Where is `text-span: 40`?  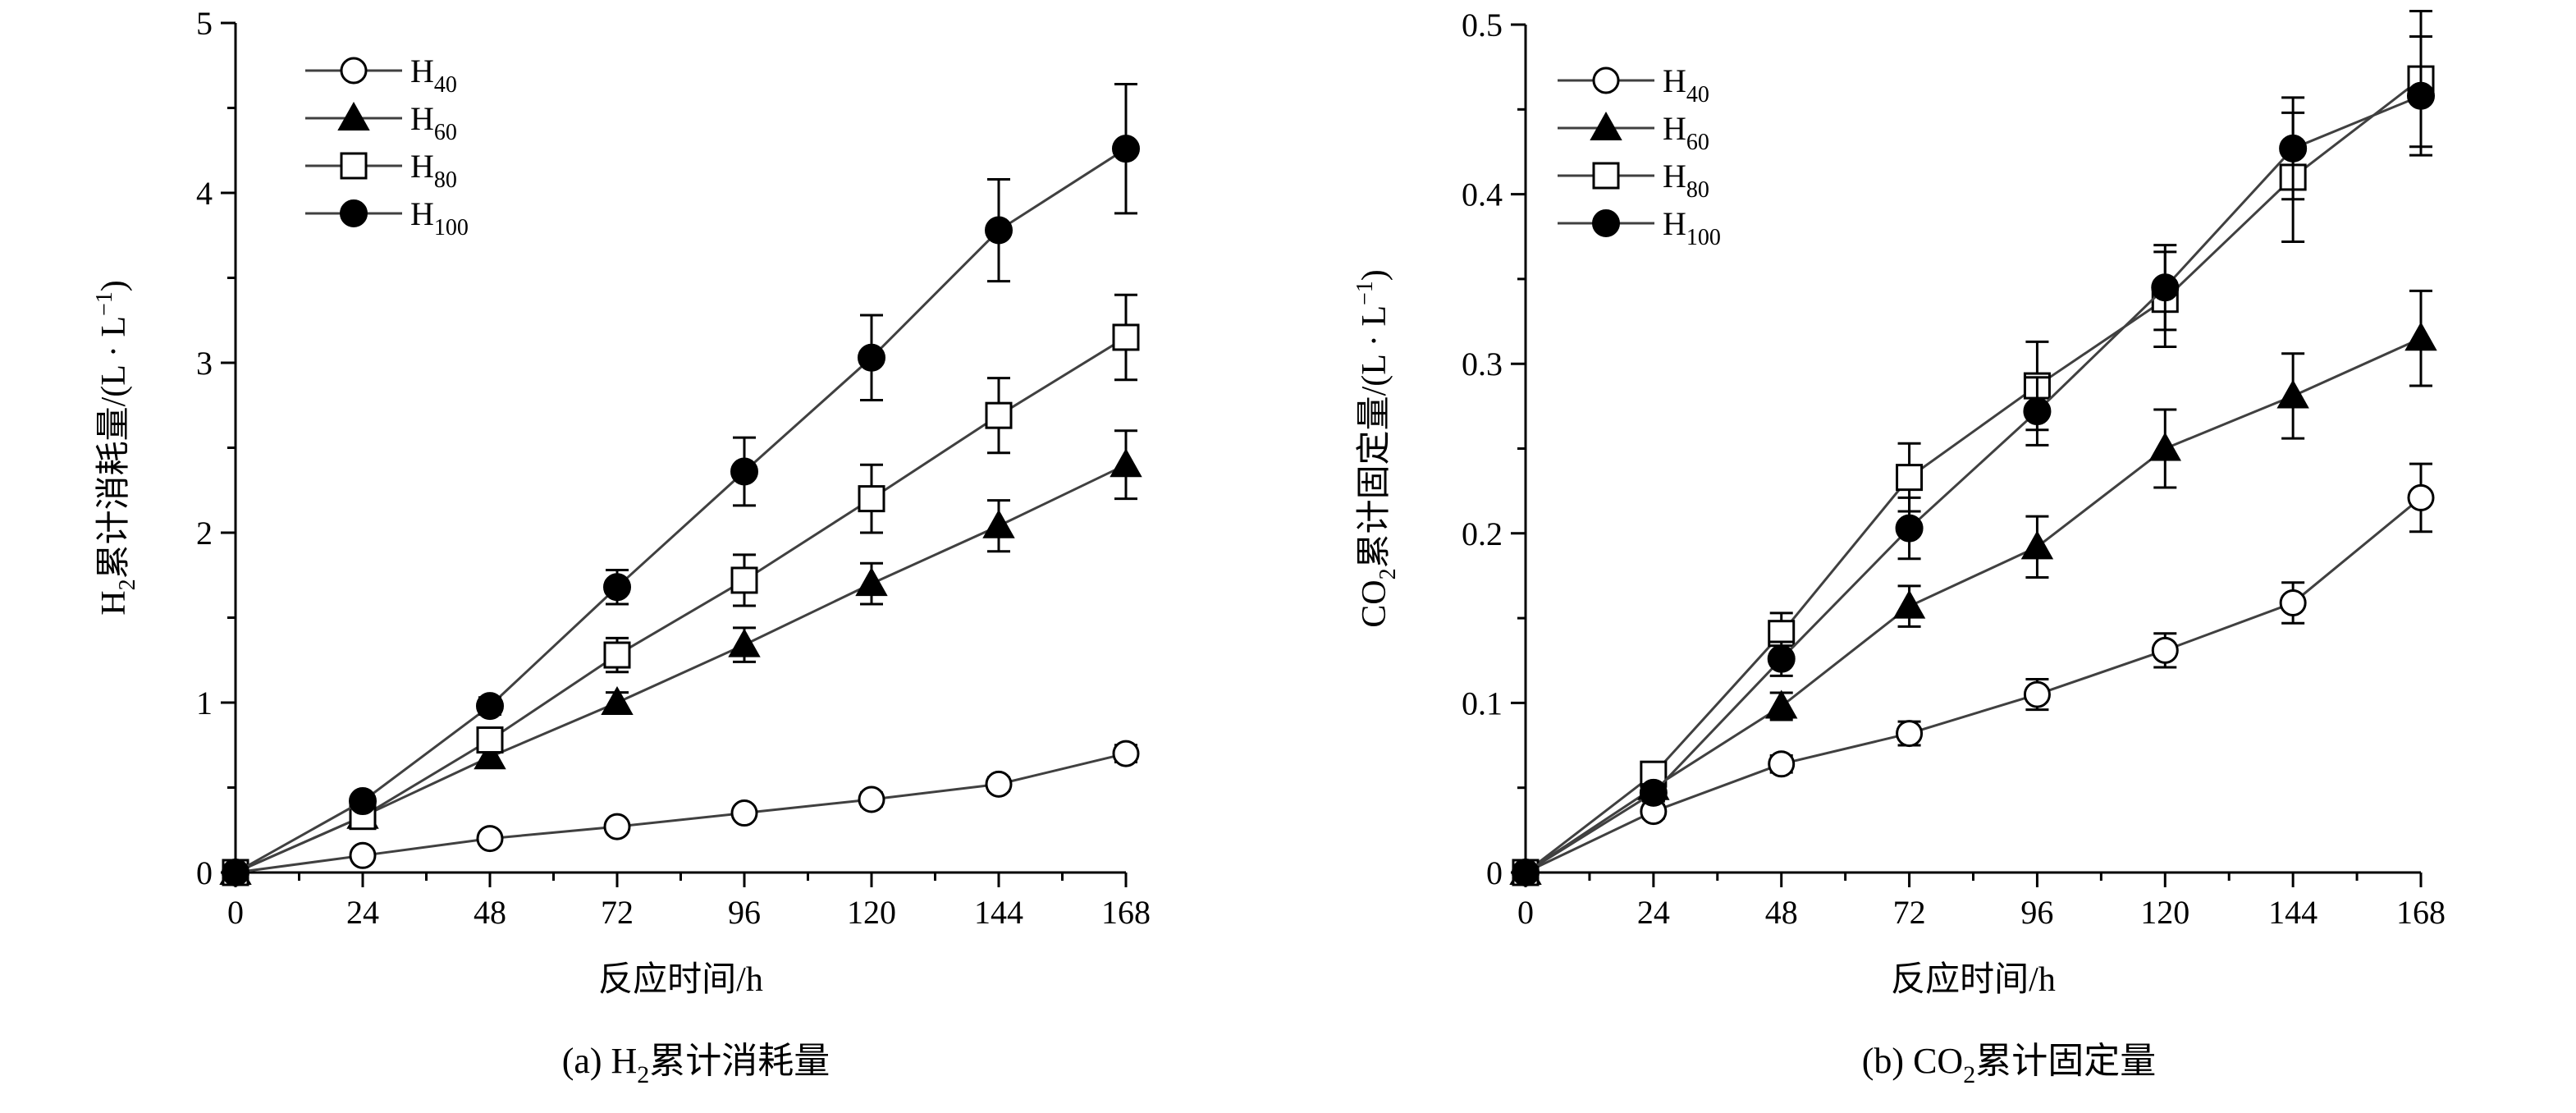 text-span: 40 is located at coordinates (445, 85).